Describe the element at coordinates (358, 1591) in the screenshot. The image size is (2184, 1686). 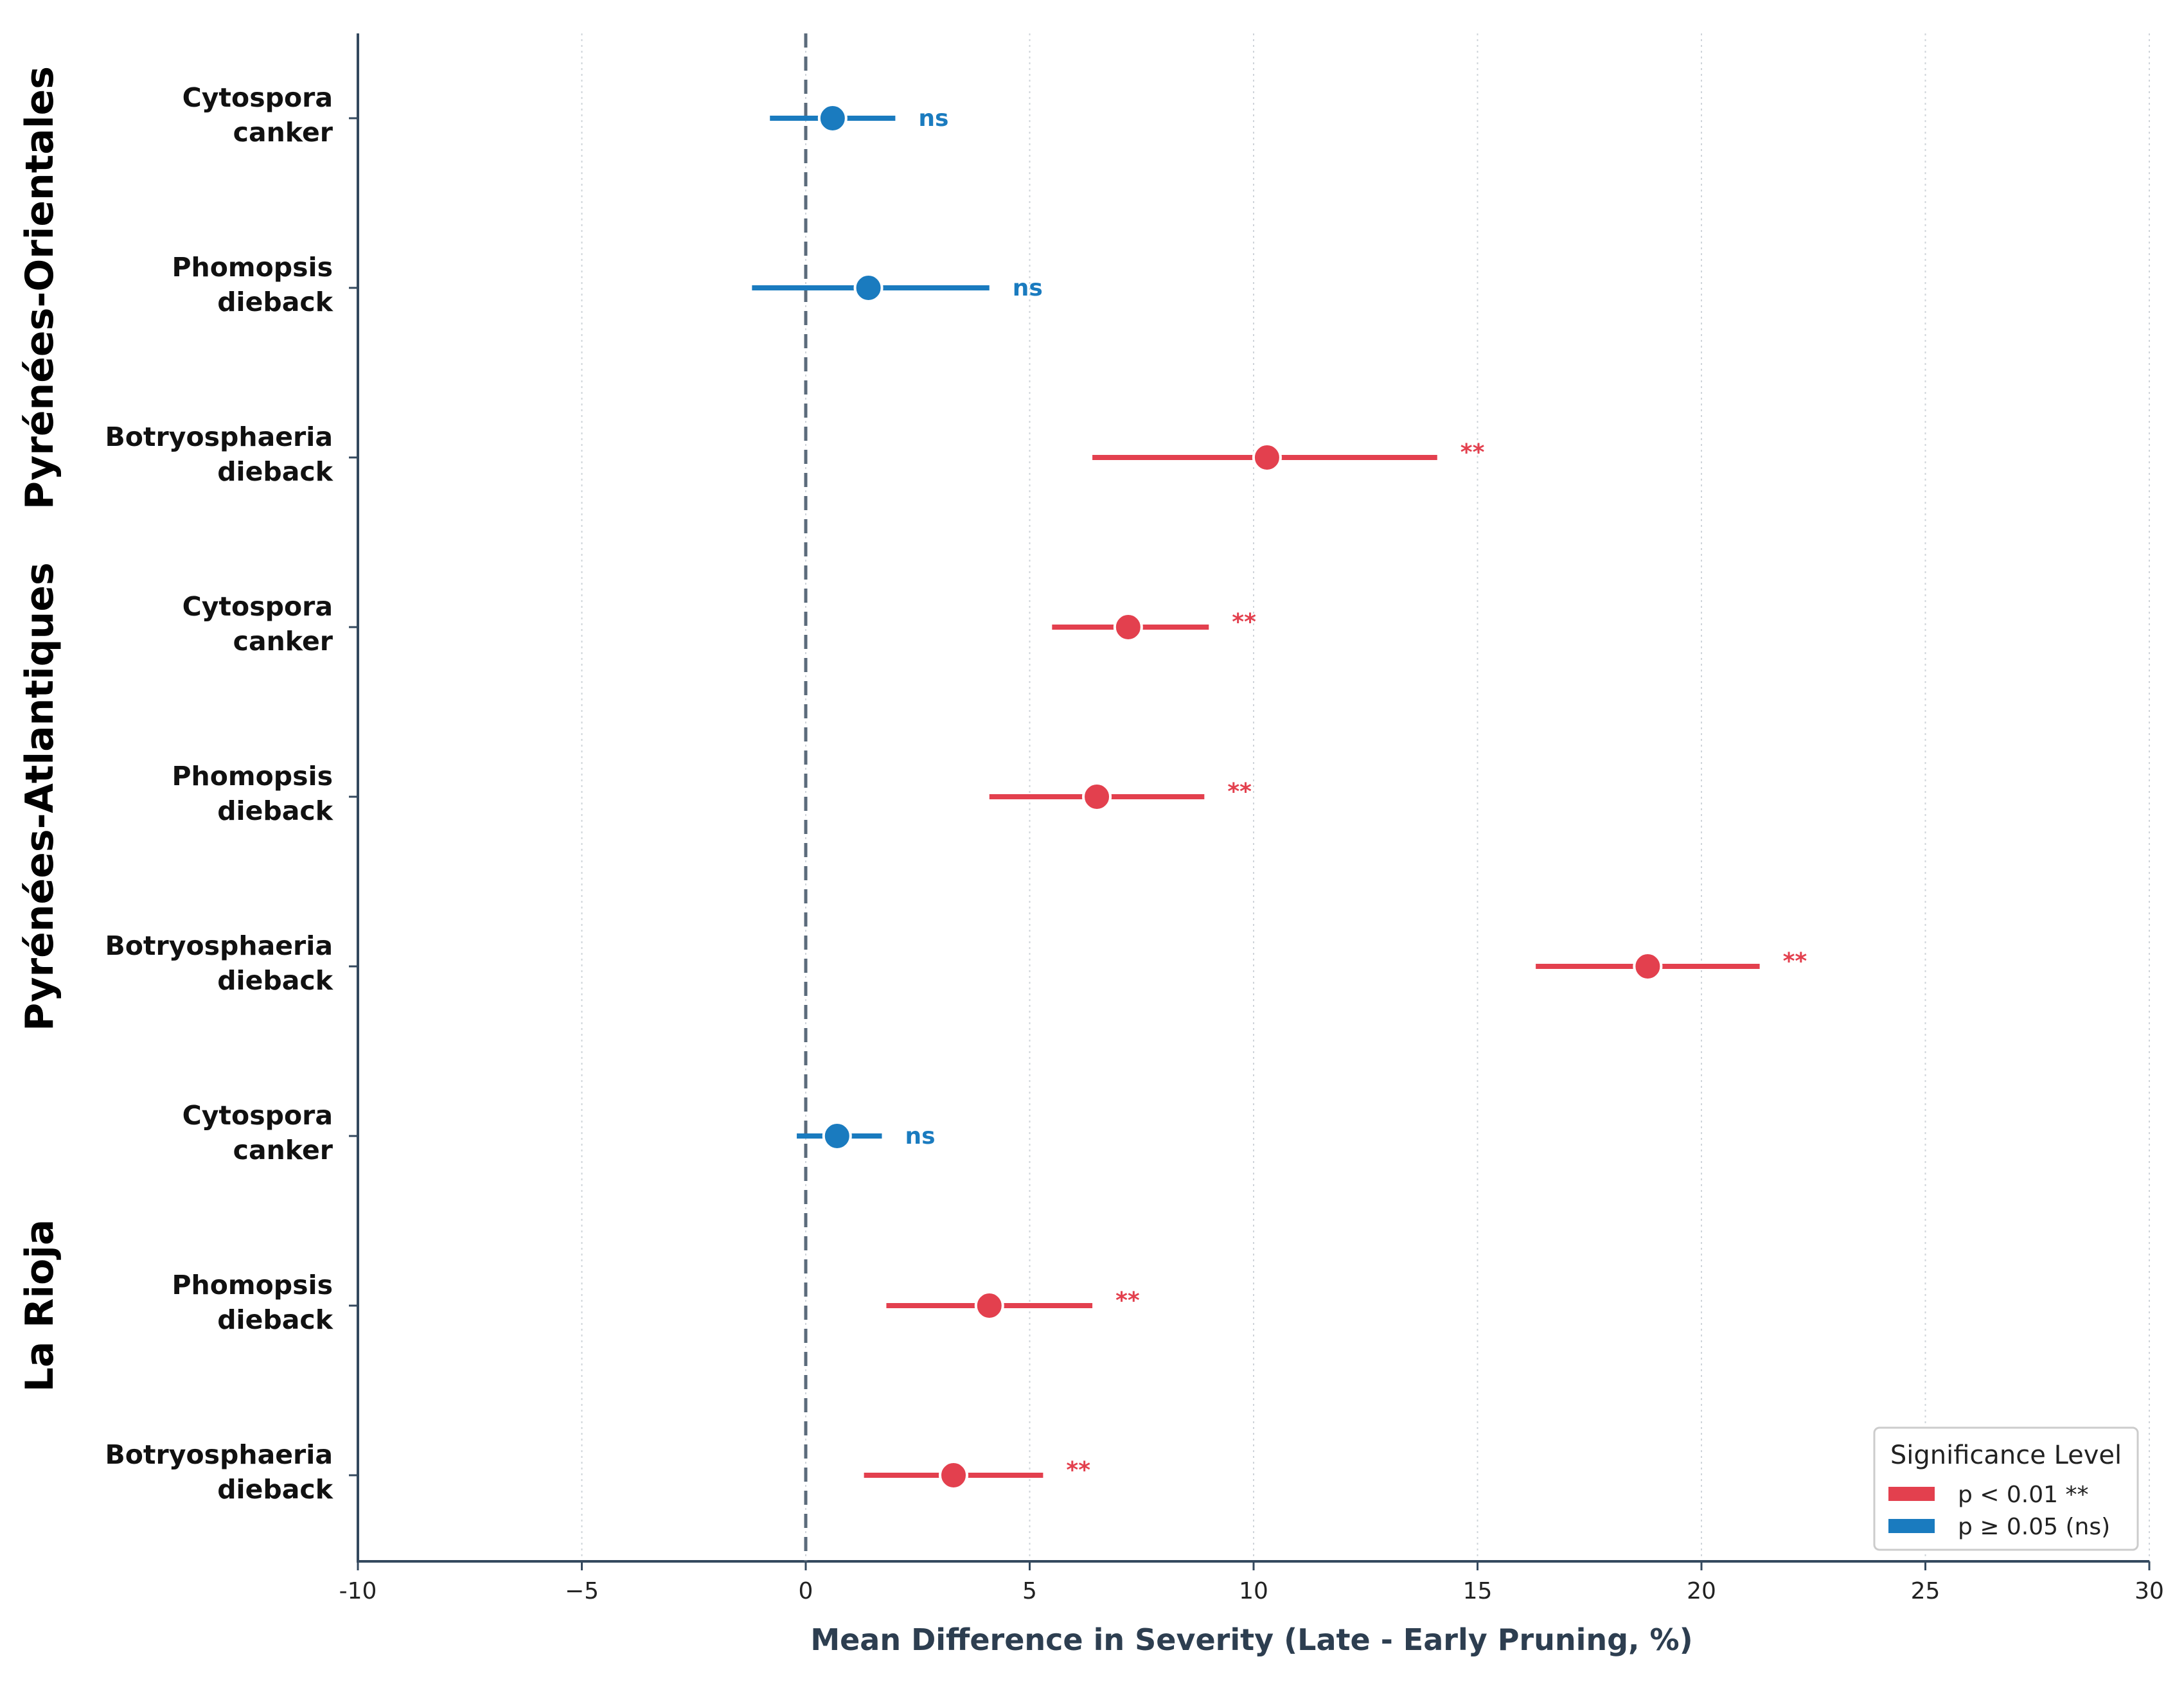
I see `x-tick-label: -10` at that location.